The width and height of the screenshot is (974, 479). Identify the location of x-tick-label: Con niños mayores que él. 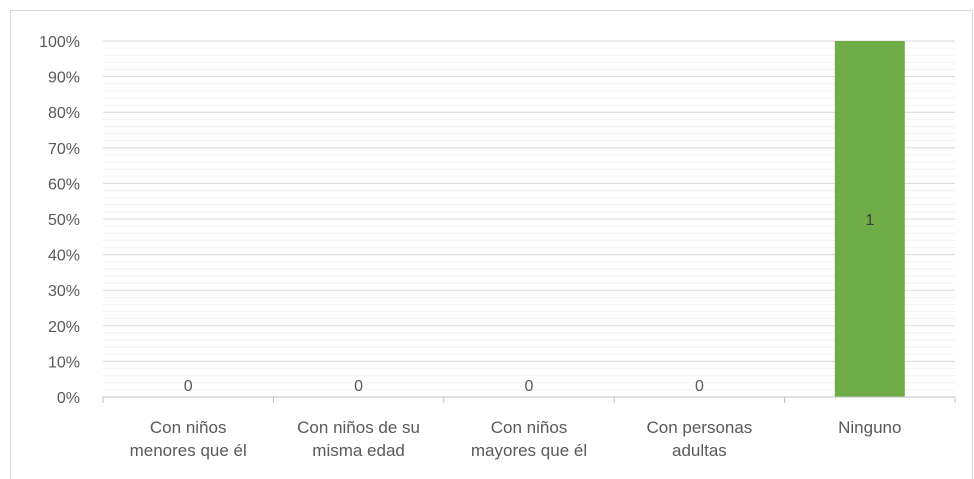
(529, 439).